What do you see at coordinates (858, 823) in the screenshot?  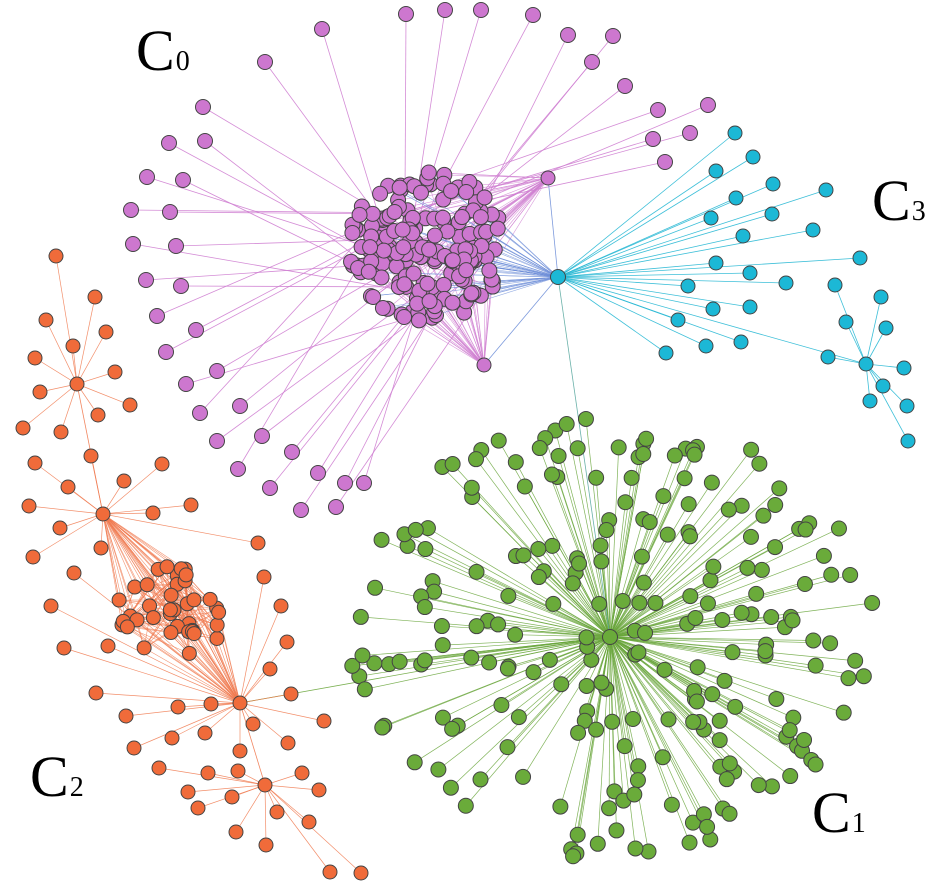 I see `cluster-index: 1` at bounding box center [858, 823].